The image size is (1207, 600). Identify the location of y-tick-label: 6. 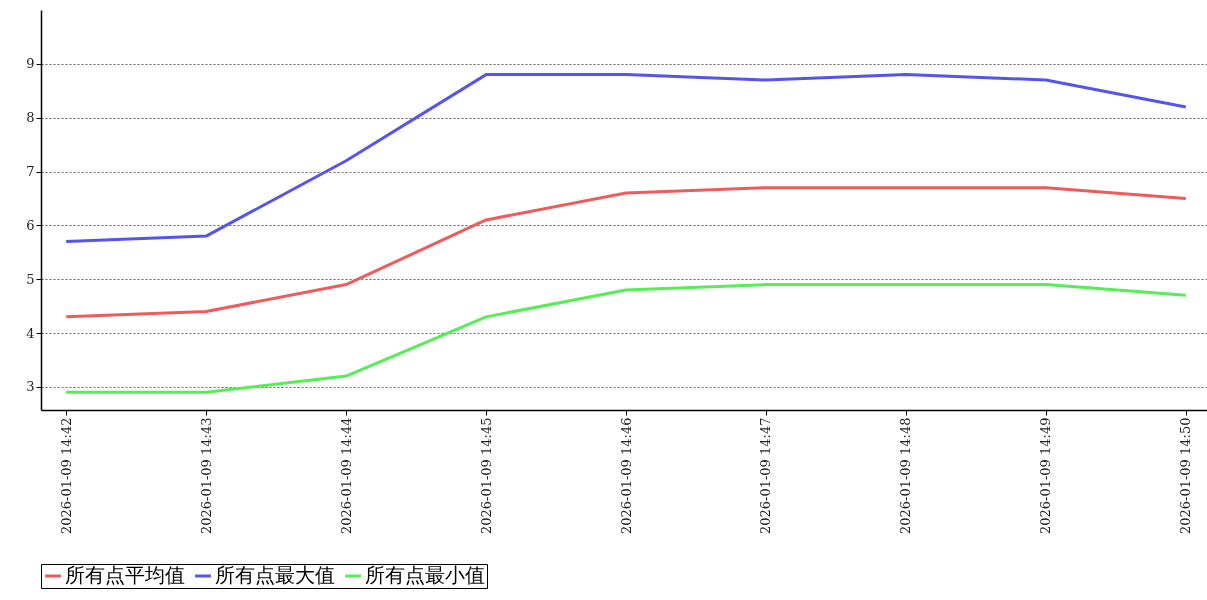
(30, 225).